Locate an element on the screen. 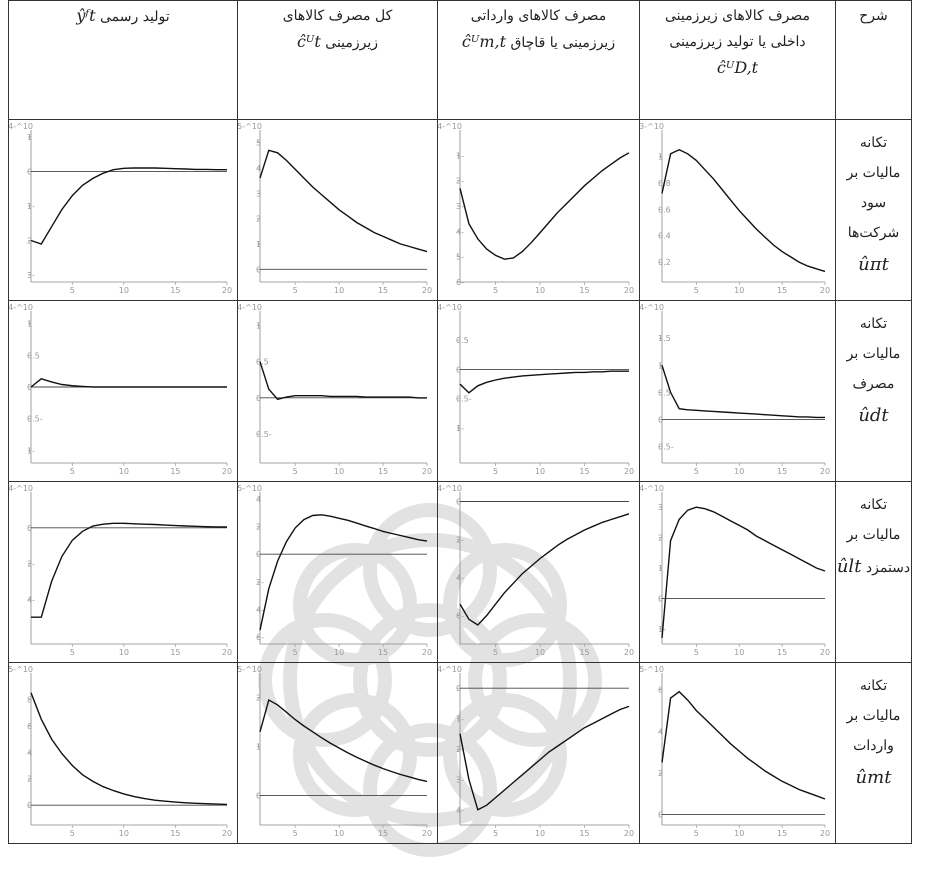 This screenshot has width=928, height=881. row-symbol: ûlt is located at coordinates (849, 566).